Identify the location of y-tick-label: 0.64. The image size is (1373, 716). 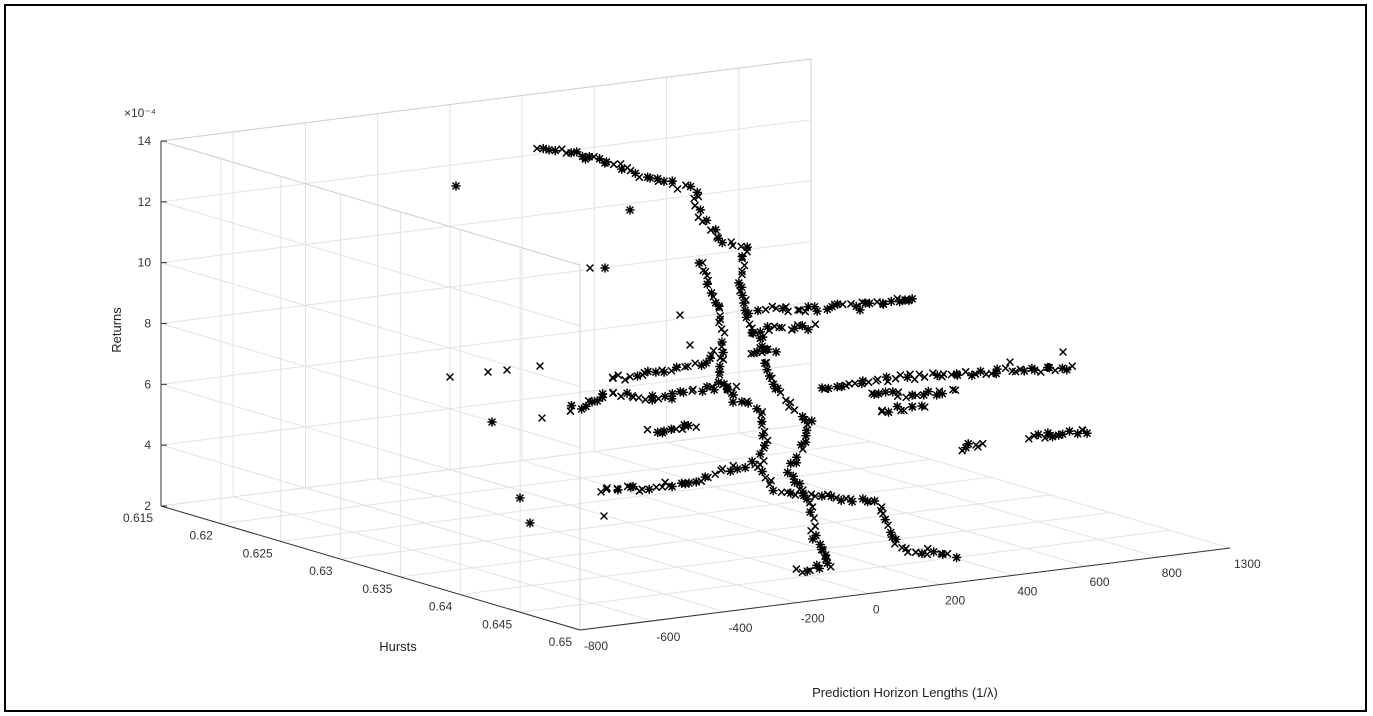
(441, 607).